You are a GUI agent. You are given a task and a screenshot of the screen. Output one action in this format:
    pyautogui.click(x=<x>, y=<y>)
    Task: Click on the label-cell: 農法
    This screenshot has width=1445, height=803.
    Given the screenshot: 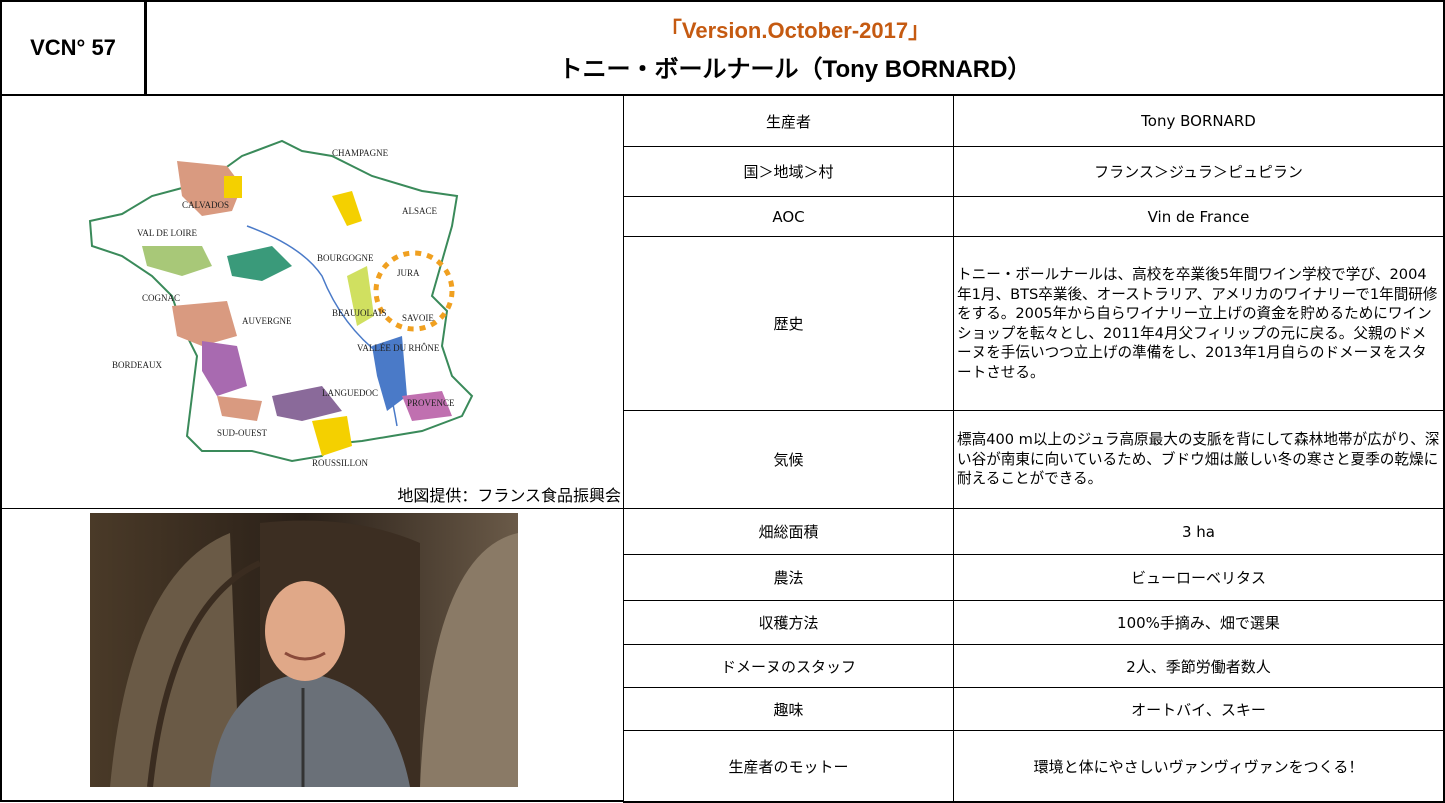 What is the action you would take?
    pyautogui.click(x=788, y=577)
    